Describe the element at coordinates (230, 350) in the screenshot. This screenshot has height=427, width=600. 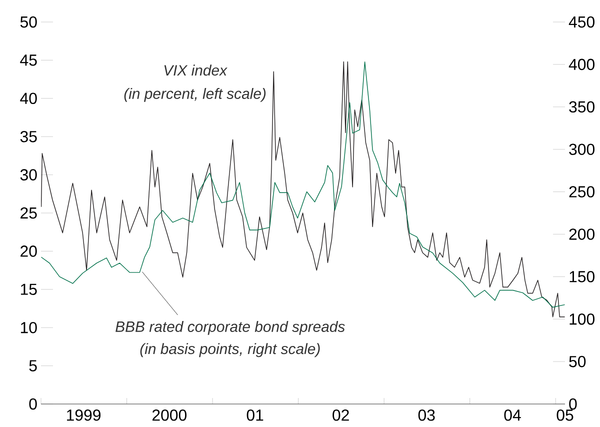
I see `annotation: (in basis points, right scale)` at that location.